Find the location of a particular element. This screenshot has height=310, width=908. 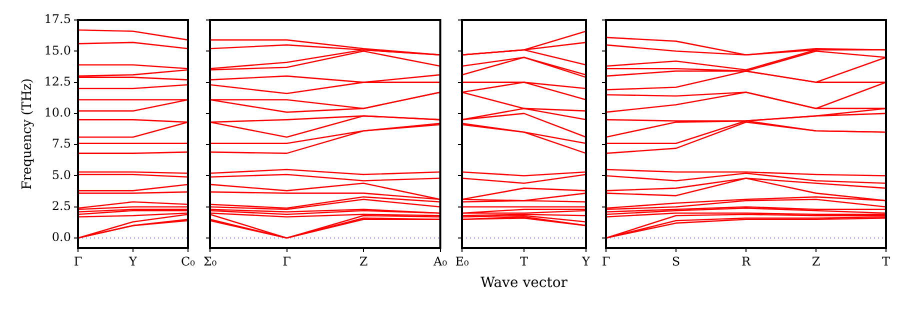

x-tick-label: Σ₀ is located at coordinates (210, 261).